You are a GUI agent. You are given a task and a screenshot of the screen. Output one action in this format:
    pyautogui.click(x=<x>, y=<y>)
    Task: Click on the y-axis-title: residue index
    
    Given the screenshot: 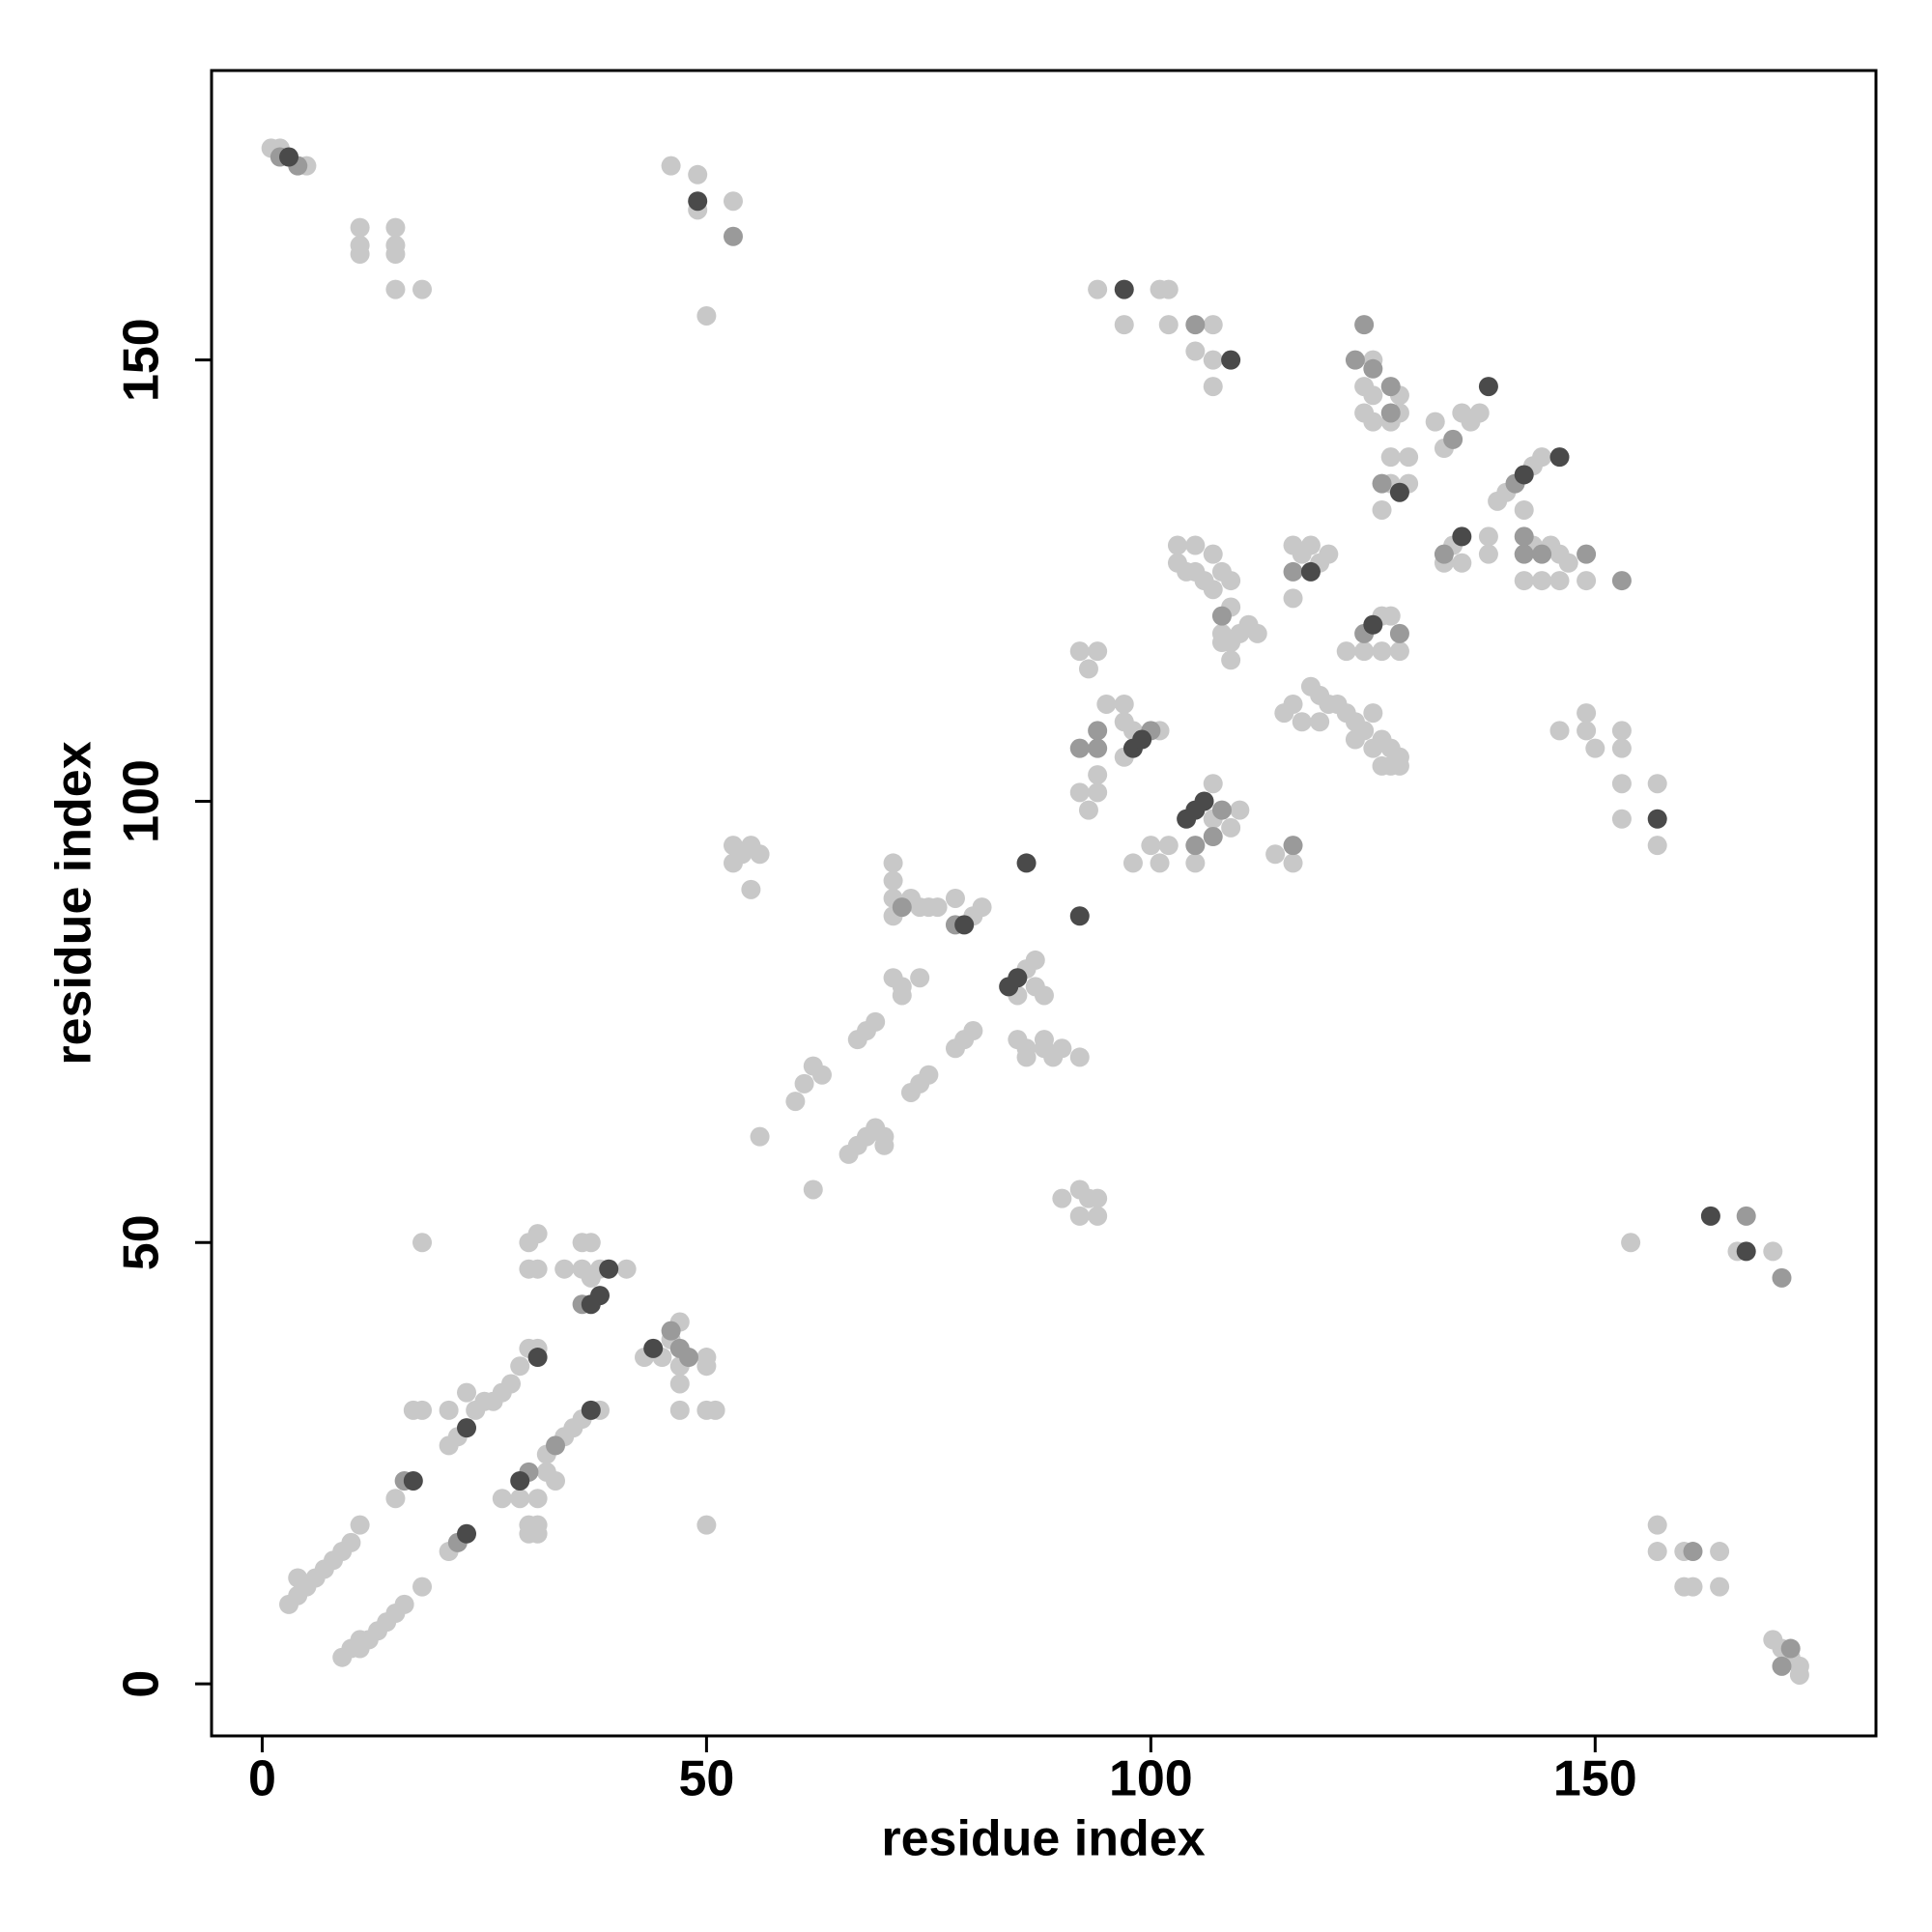 What is the action you would take?
    pyautogui.click(x=74, y=903)
    